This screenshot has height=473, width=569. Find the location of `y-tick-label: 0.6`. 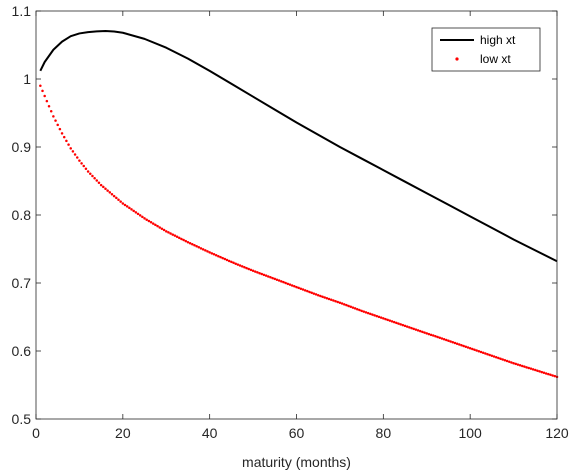

y-tick-label: 0.6 is located at coordinates (22, 351).